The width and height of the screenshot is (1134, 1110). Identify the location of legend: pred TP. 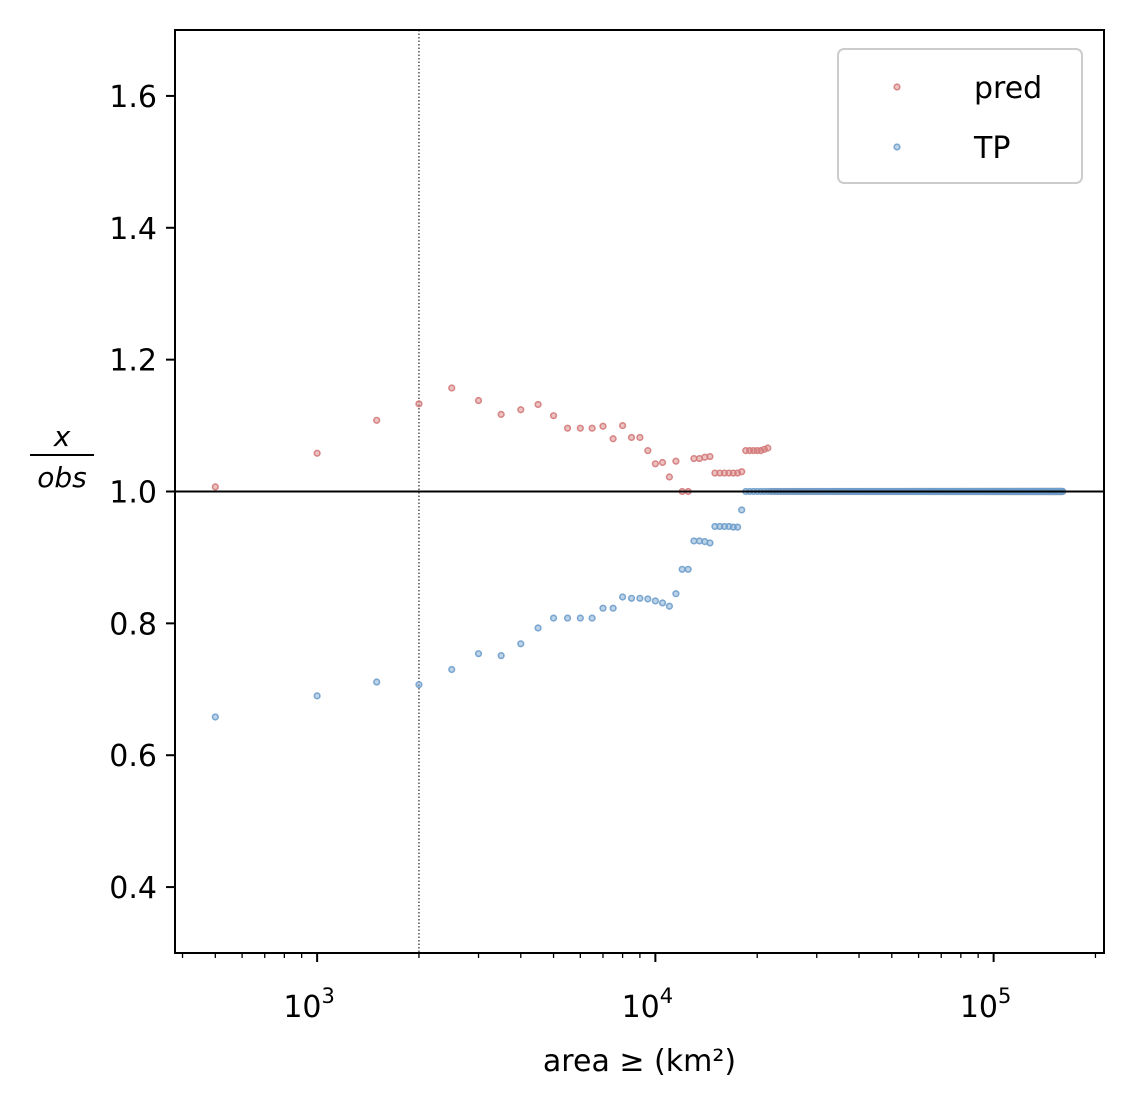
(960, 116).